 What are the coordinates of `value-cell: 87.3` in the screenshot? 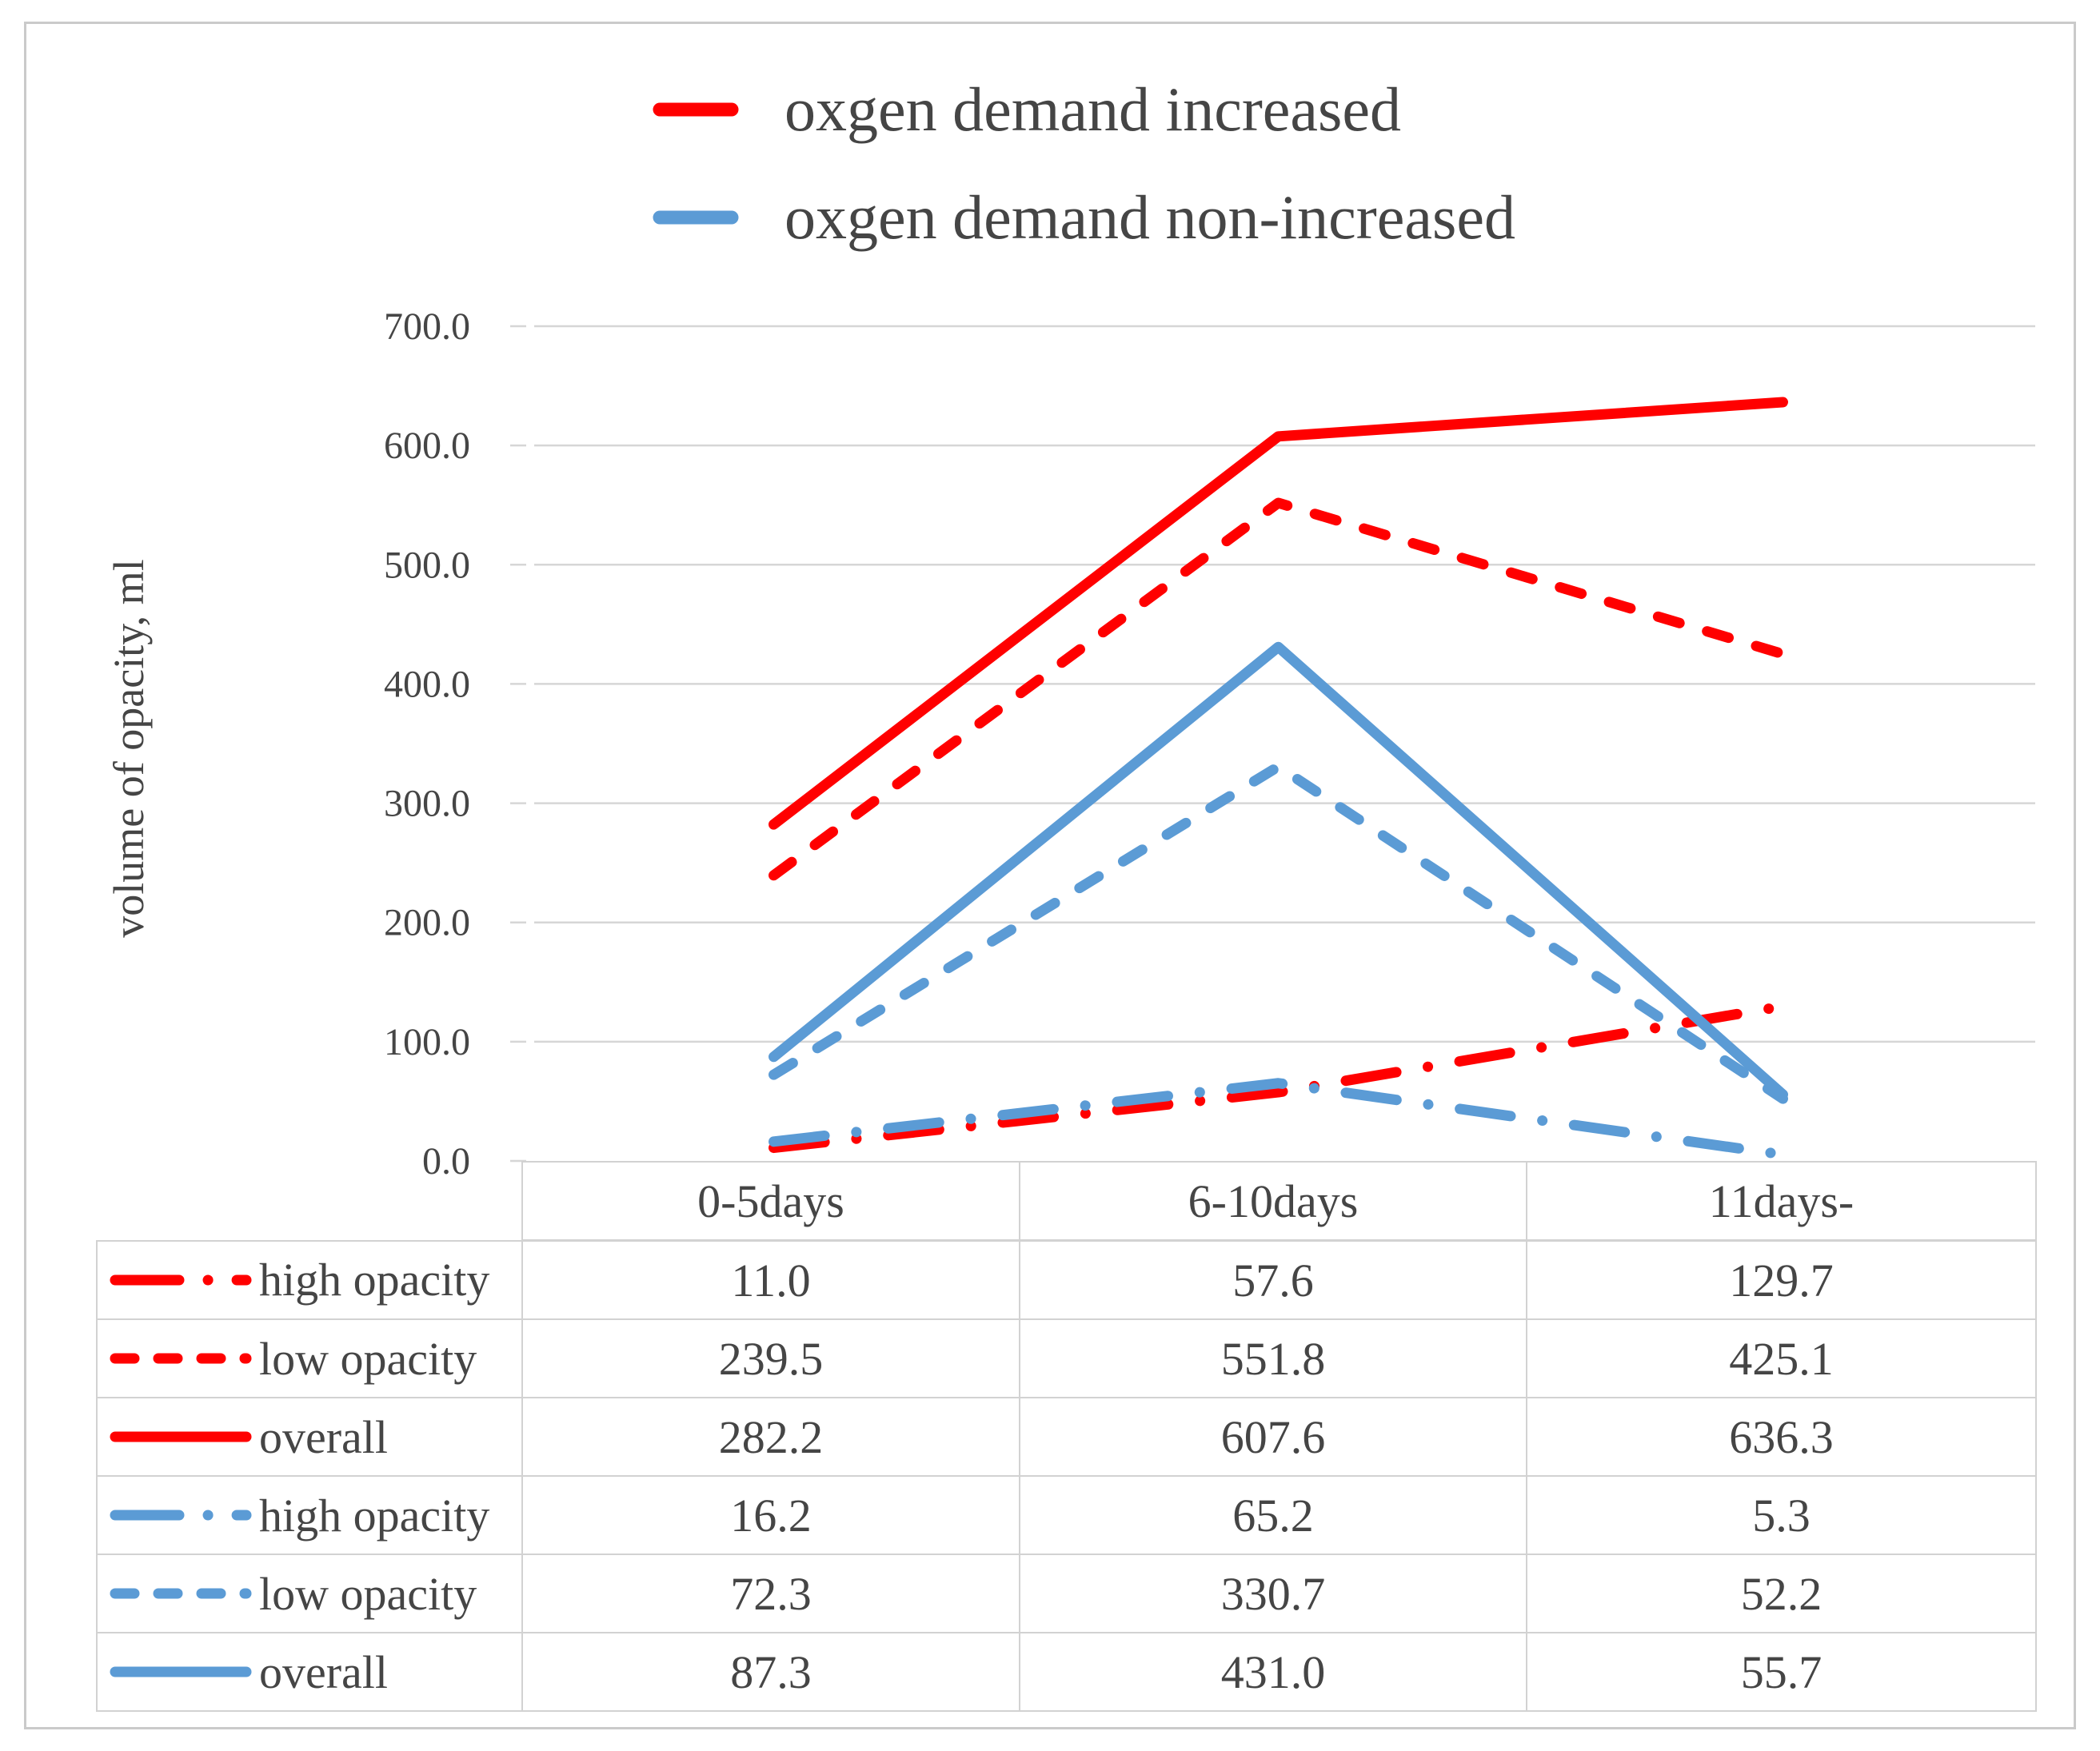 It's located at (771, 1672).